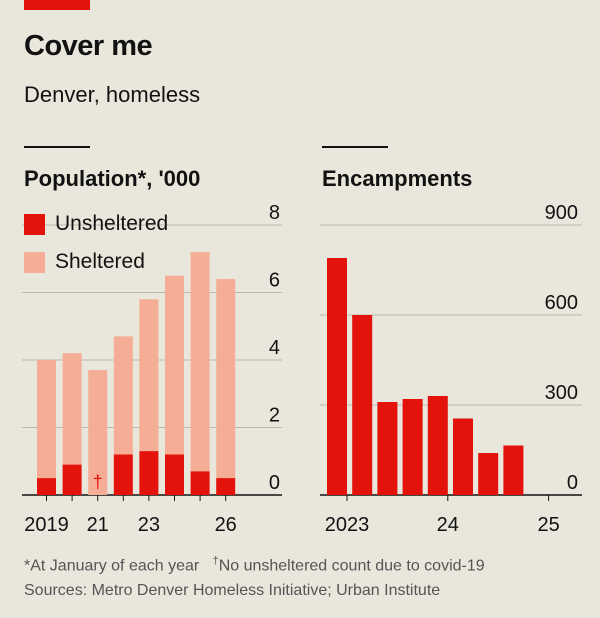 This screenshot has width=600, height=618. What do you see at coordinates (561, 303) in the screenshot?
I see `y-tick-label-enc: 600` at bounding box center [561, 303].